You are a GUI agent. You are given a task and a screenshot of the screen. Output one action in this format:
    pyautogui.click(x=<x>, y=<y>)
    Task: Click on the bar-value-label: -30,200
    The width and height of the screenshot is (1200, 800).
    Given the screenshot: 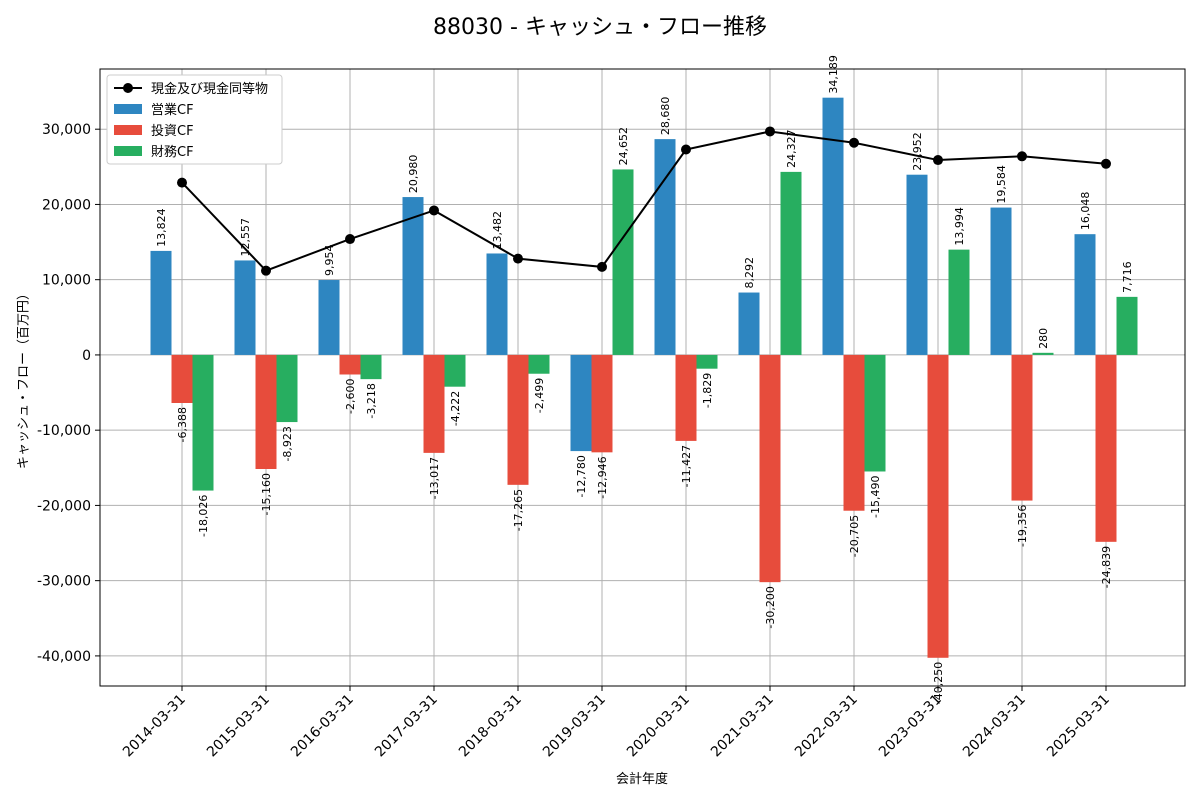 What is the action you would take?
    pyautogui.click(x=770, y=607)
    